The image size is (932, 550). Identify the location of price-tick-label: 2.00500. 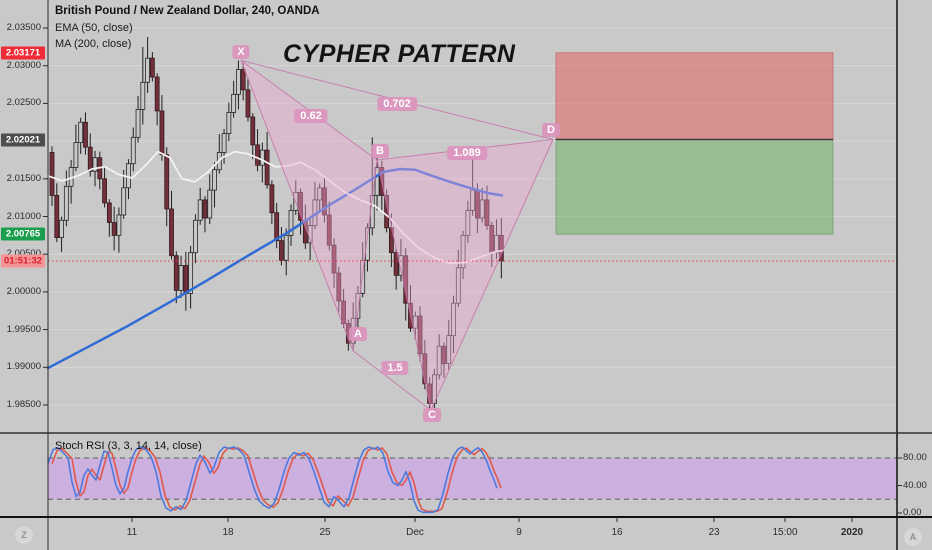
(20, 254).